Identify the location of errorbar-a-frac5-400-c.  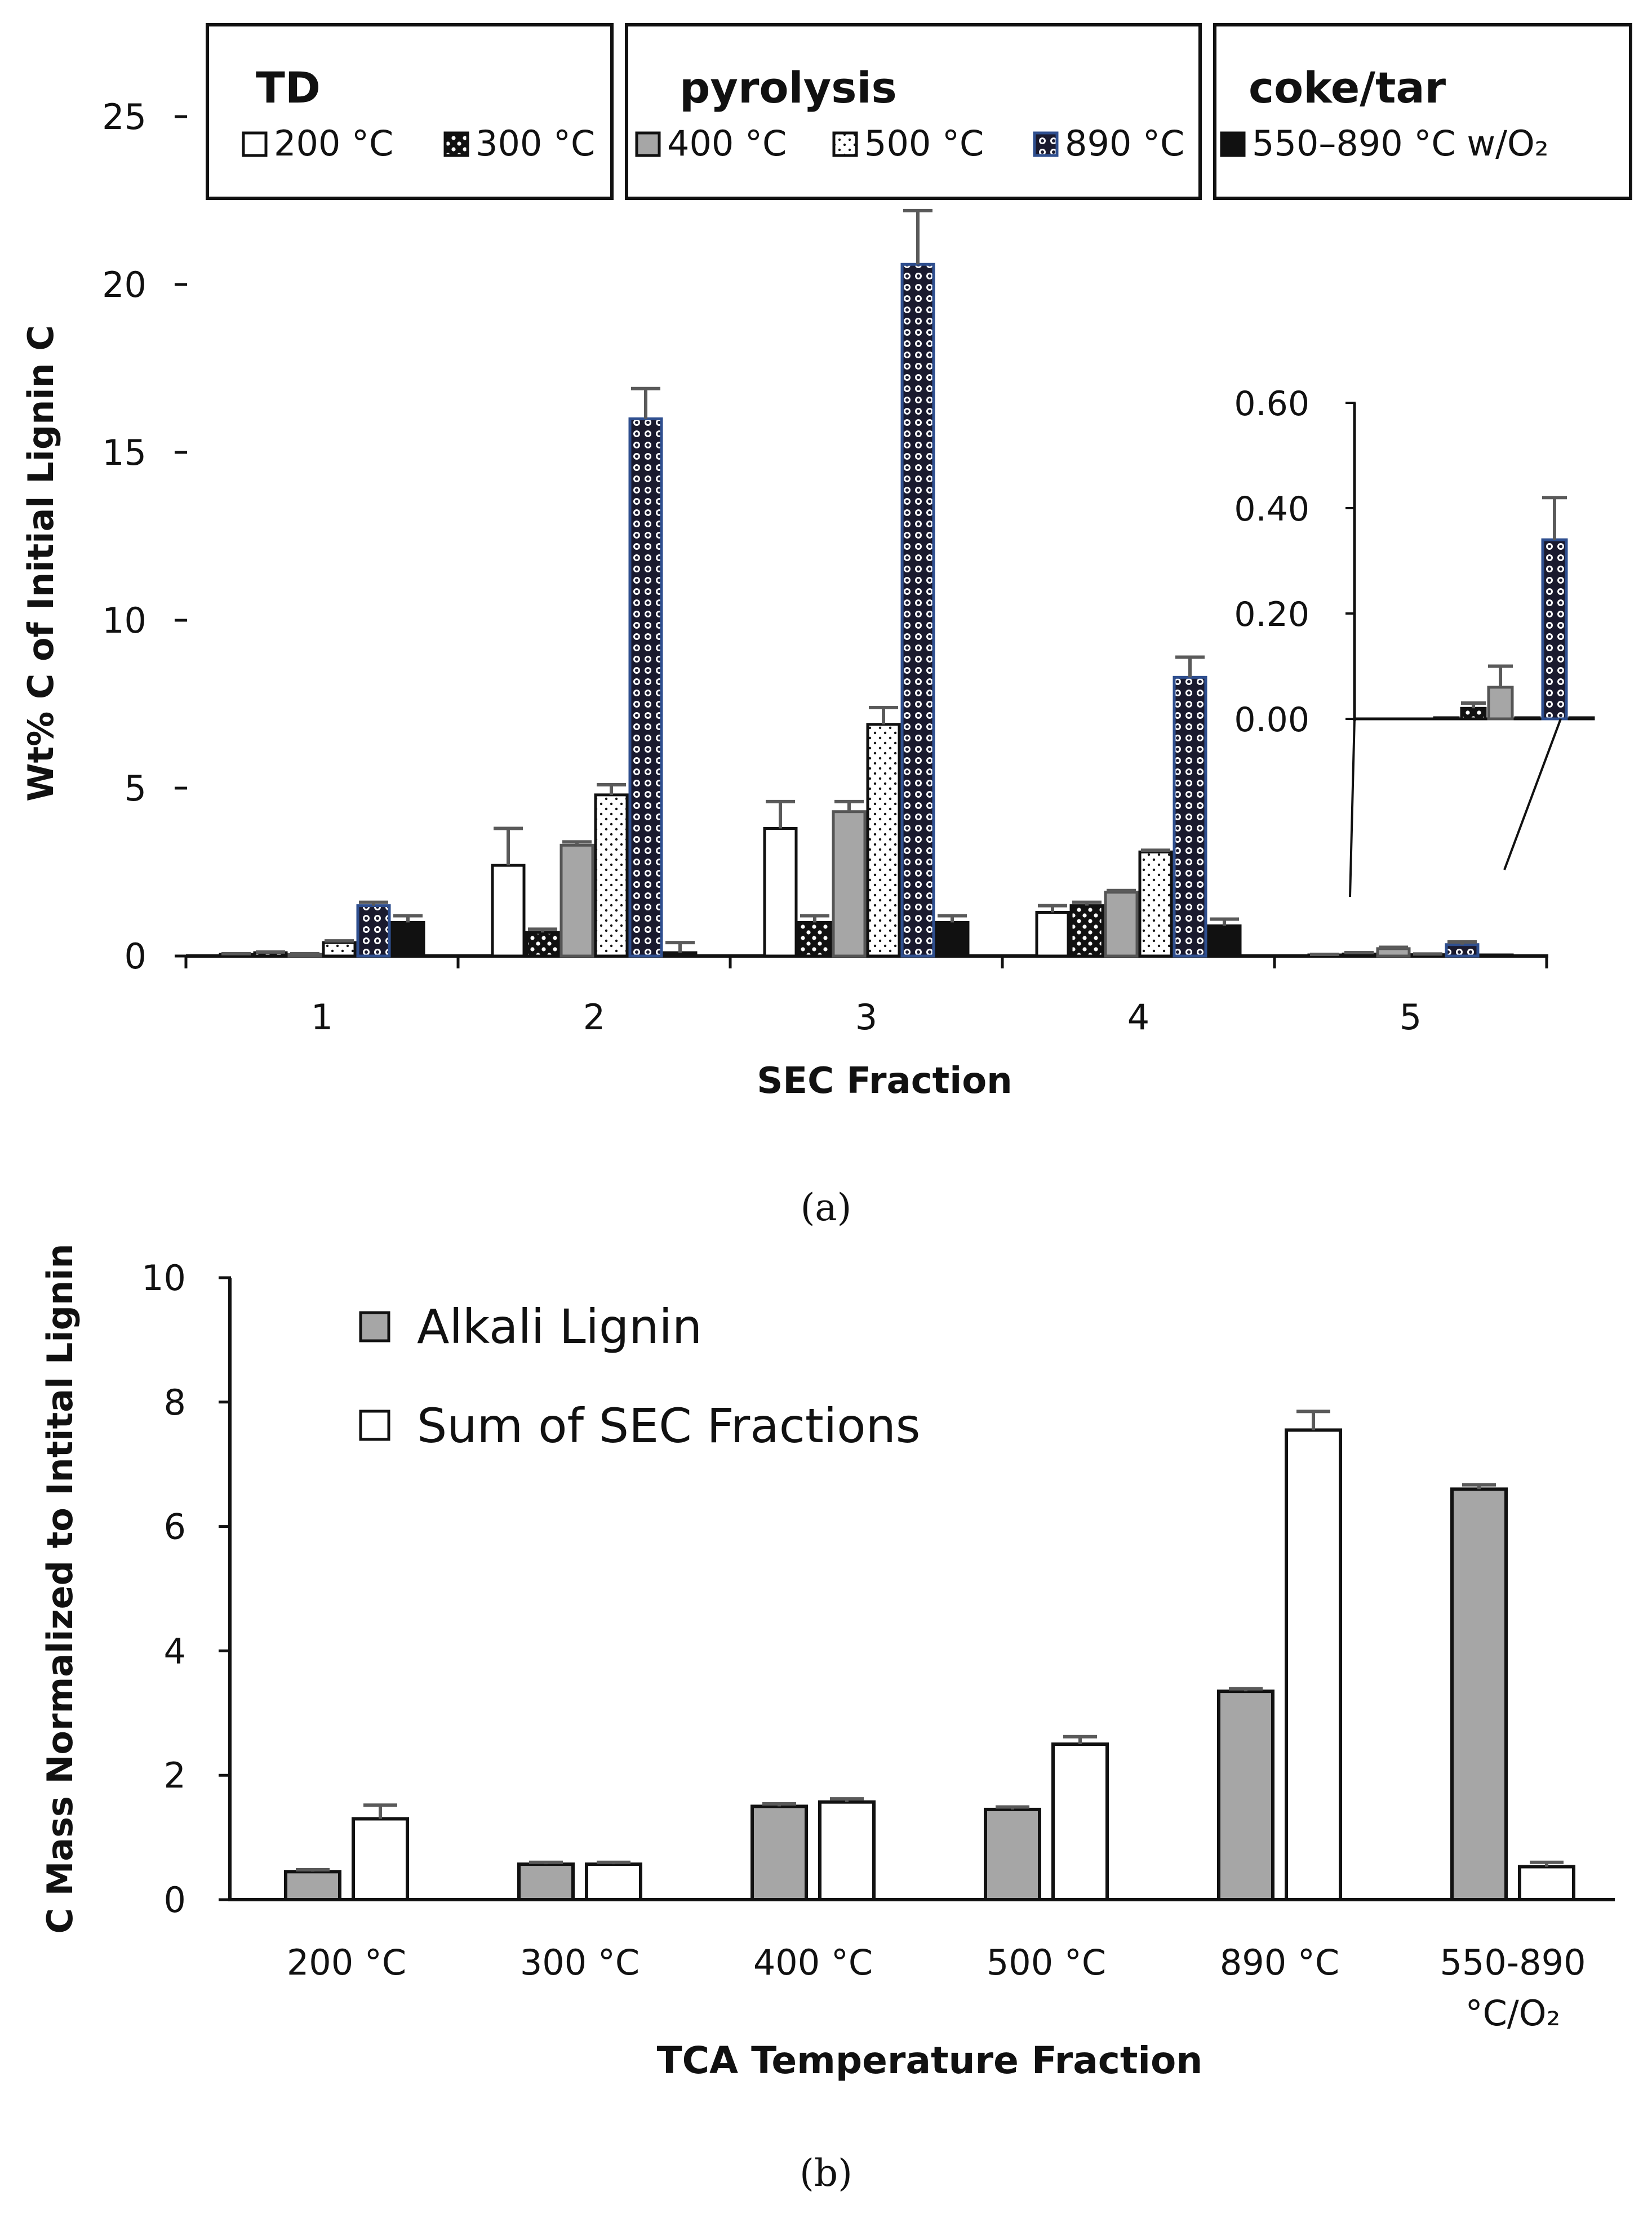
(1394, 947).